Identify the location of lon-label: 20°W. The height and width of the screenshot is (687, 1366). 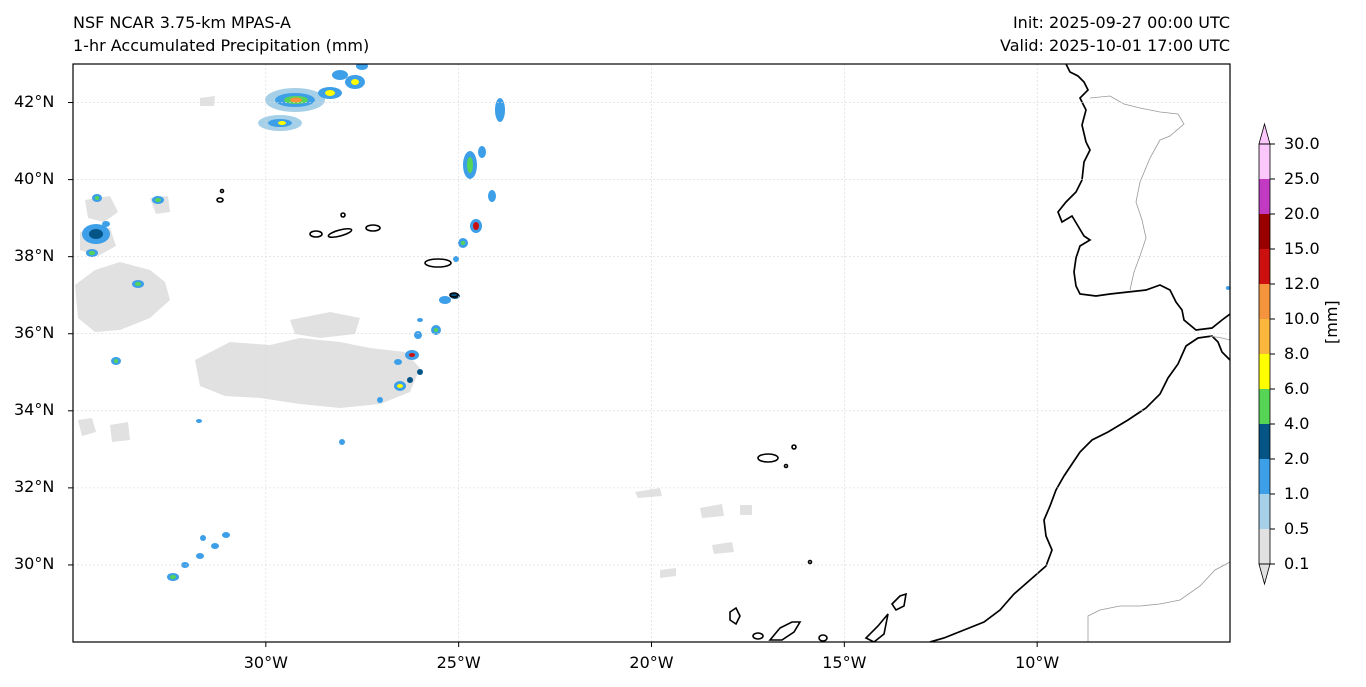
(651, 662).